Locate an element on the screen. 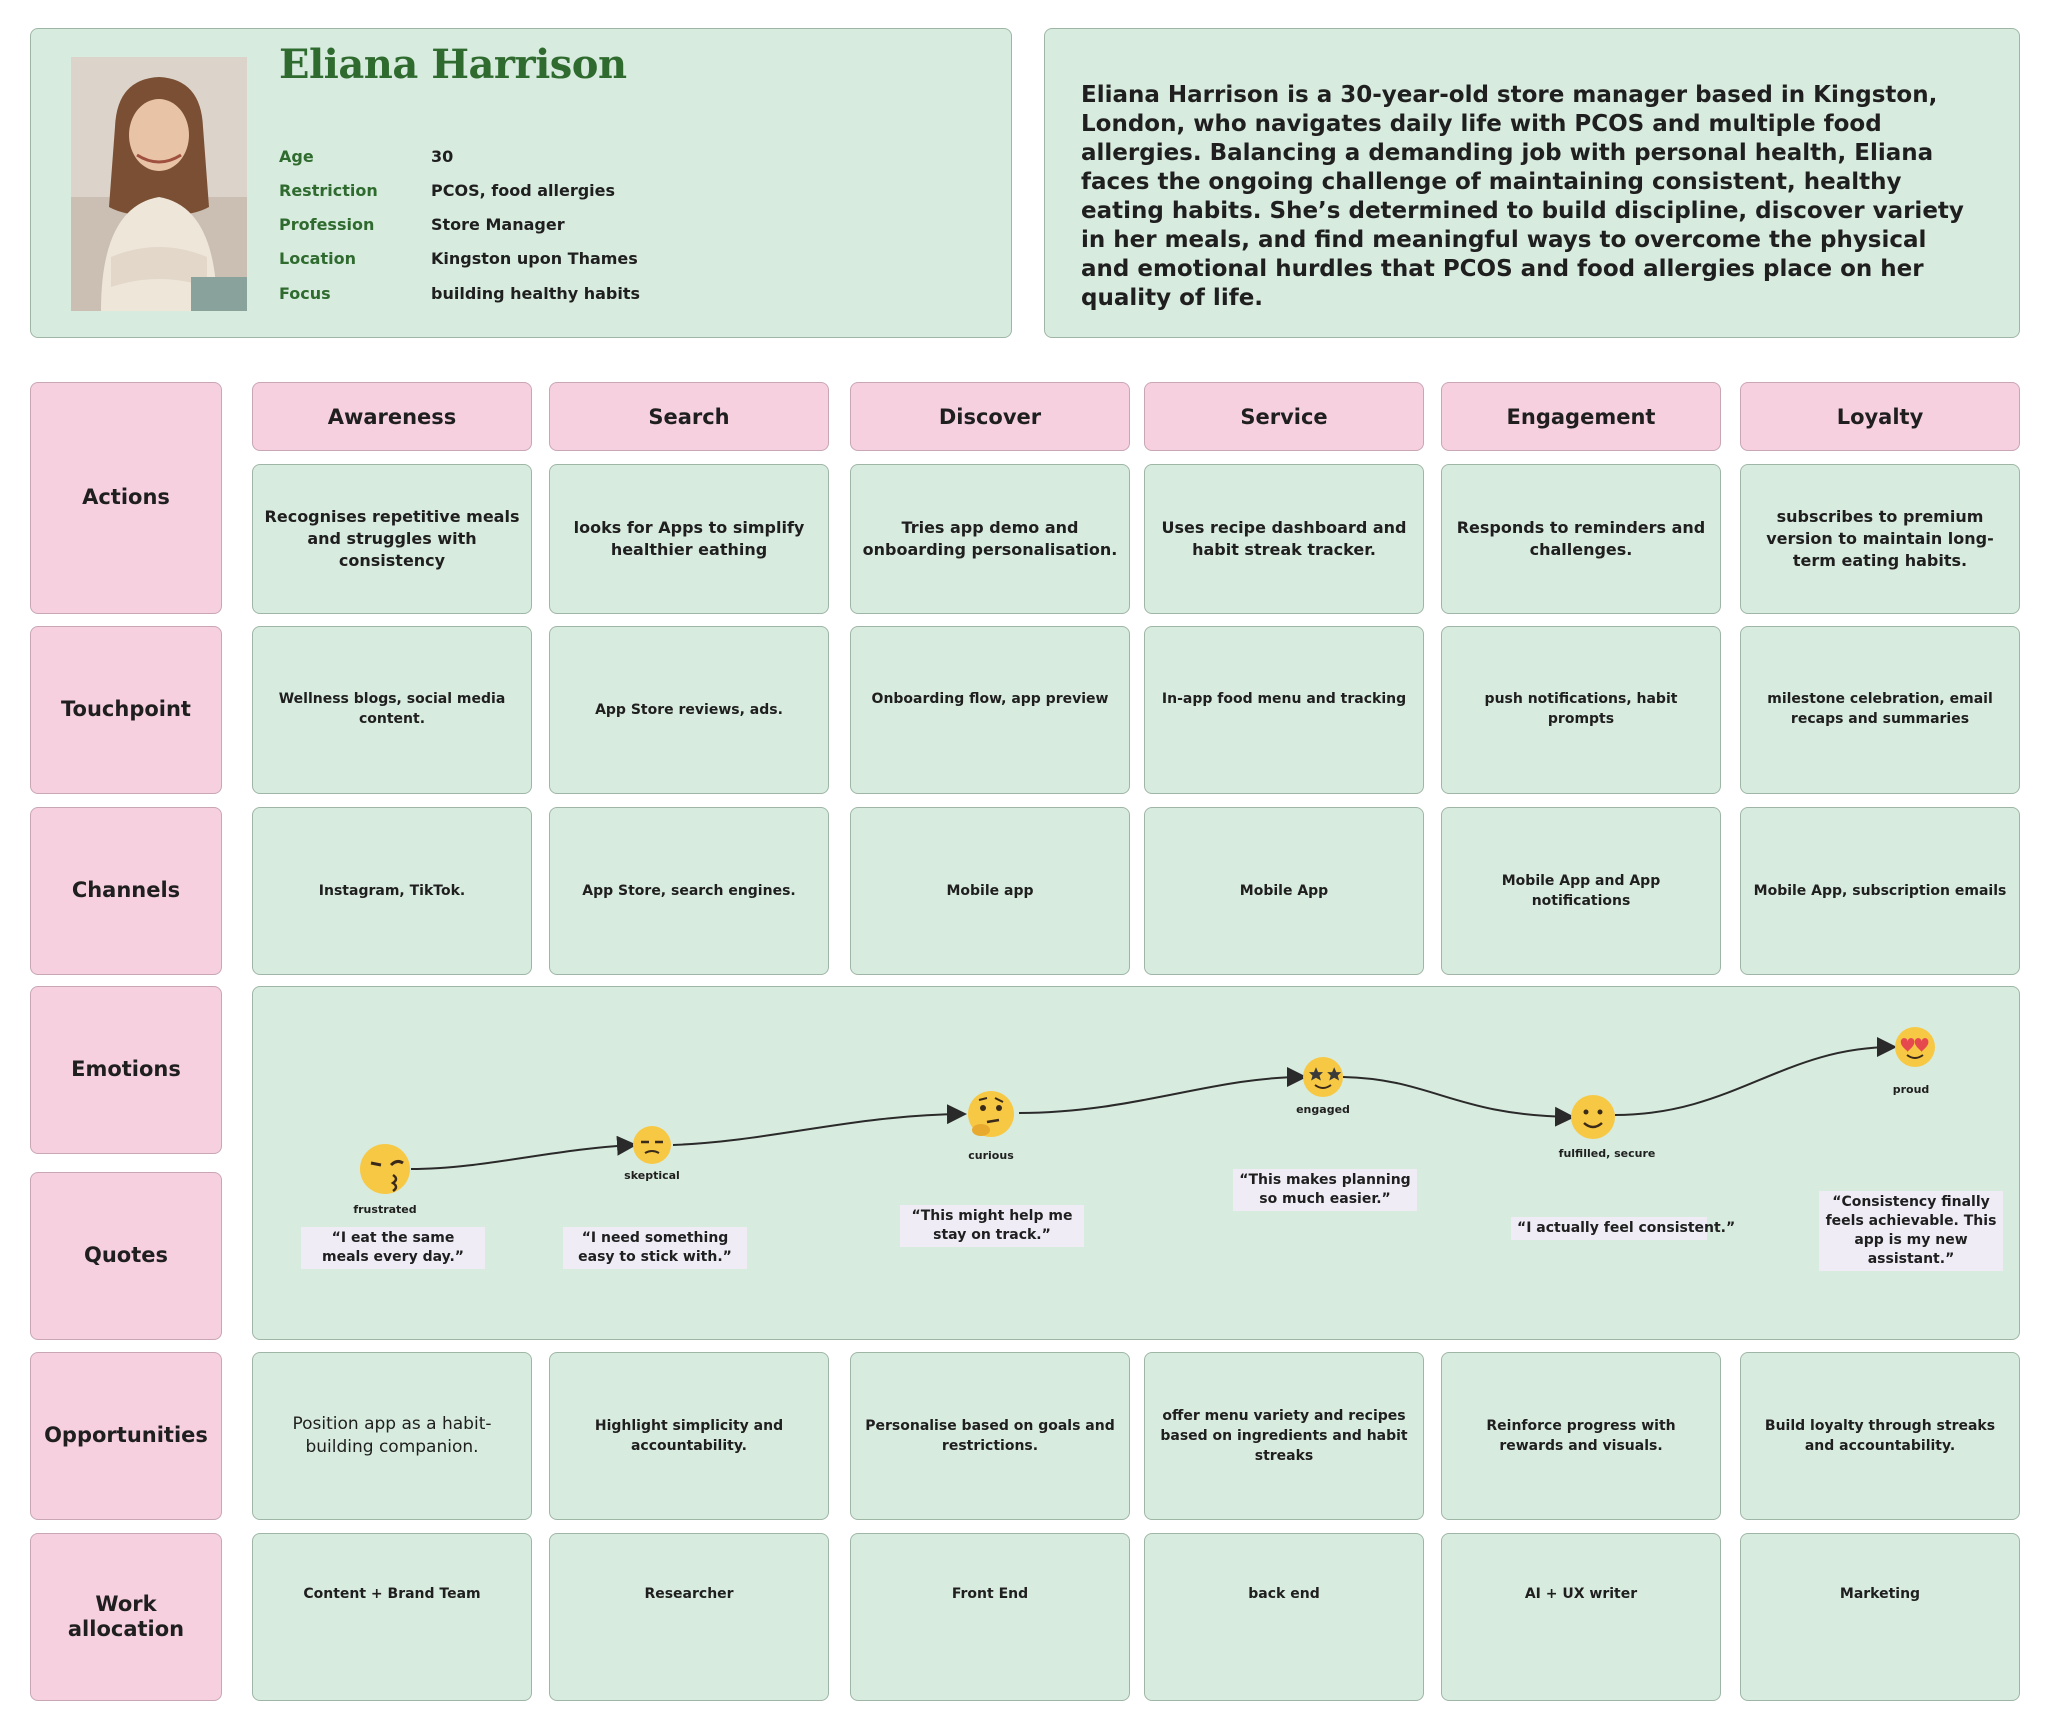 This screenshot has width=2048, height=1734. stage-discover: Discover is located at coordinates (990, 416).